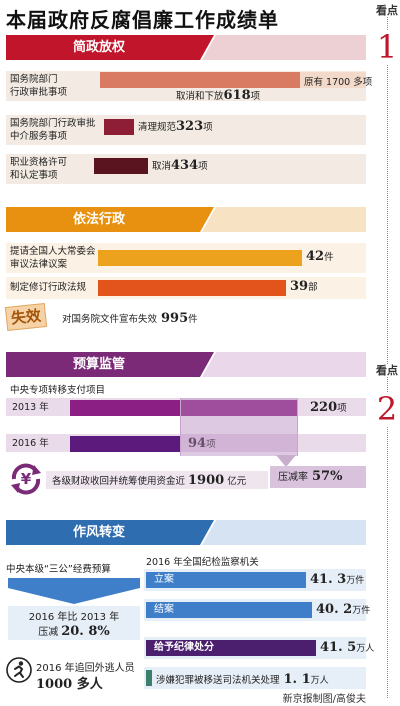 This screenshot has width=400, height=706. I want to click on bar-cases-closed: 结案, so click(229, 610).